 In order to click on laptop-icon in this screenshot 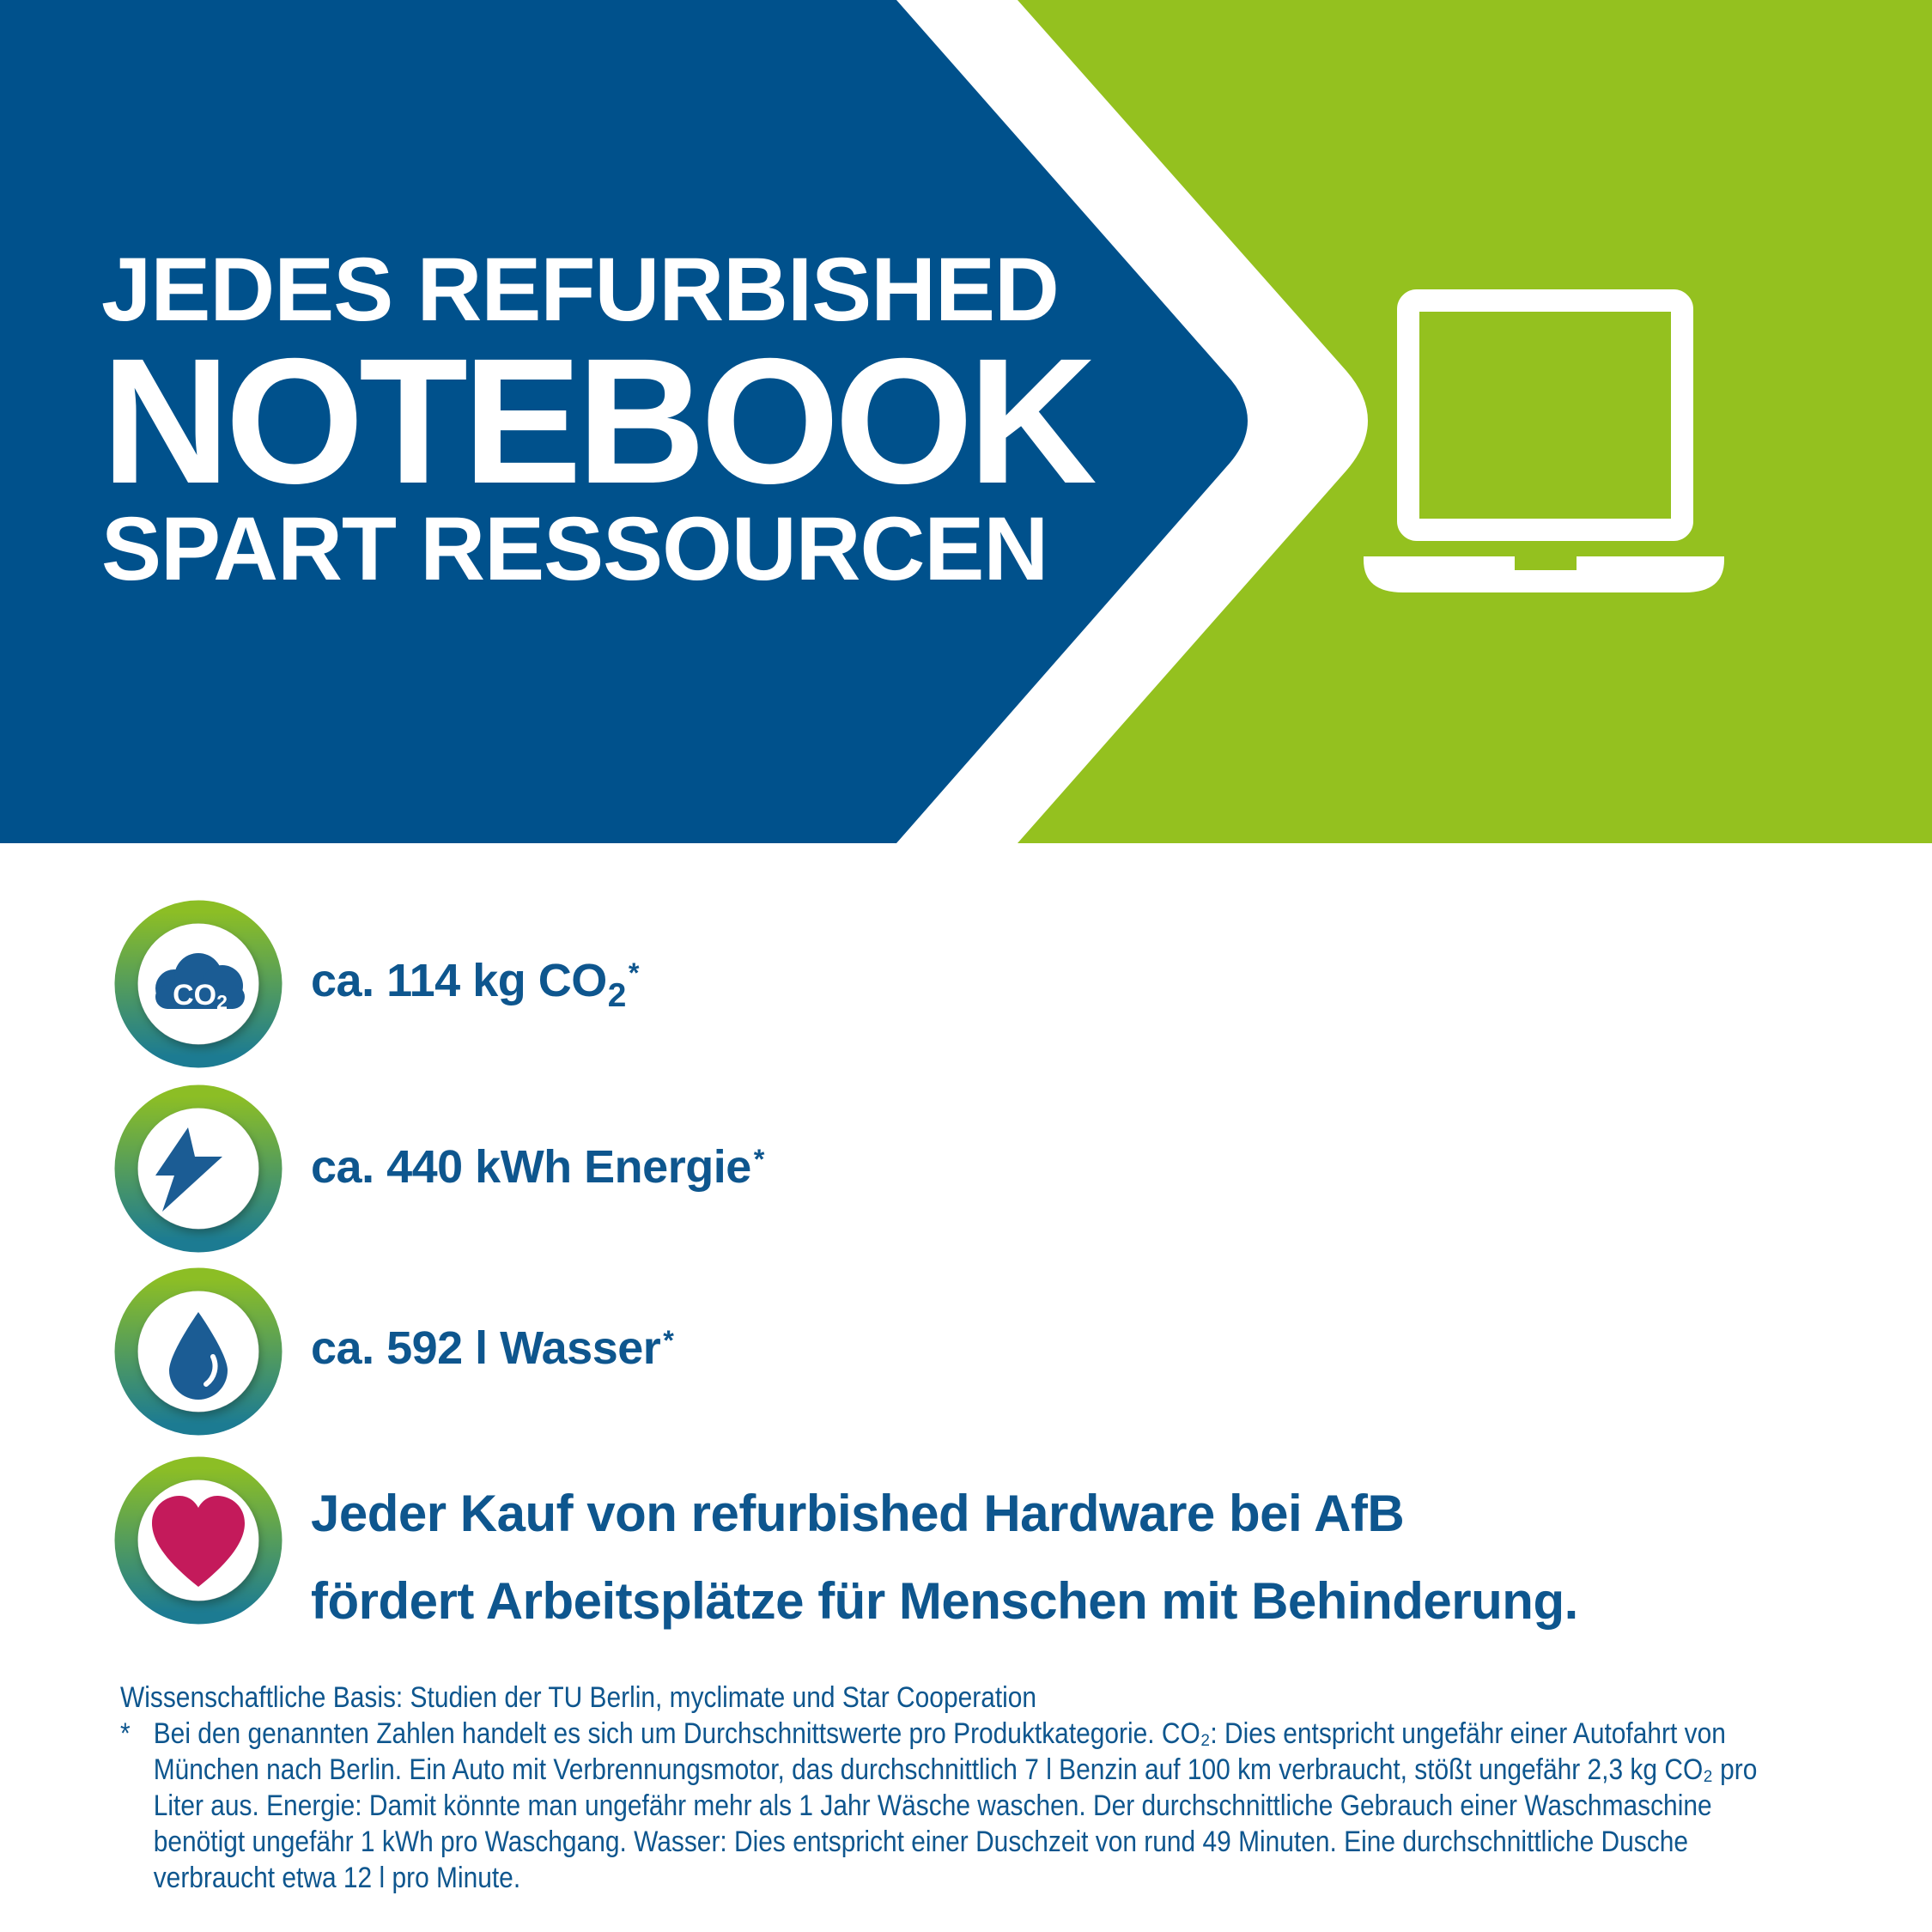, I will do `click(1544, 441)`.